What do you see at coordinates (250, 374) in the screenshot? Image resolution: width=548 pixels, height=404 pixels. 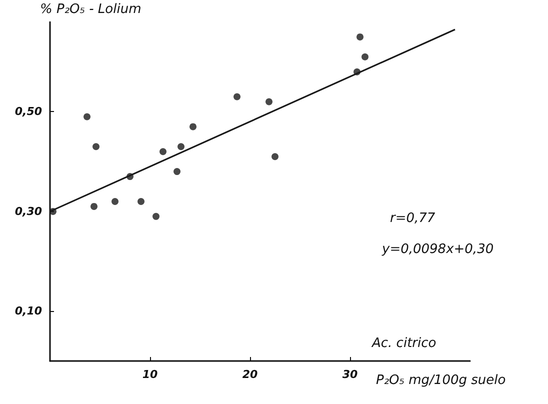 I see `x-tick-label: 20` at bounding box center [250, 374].